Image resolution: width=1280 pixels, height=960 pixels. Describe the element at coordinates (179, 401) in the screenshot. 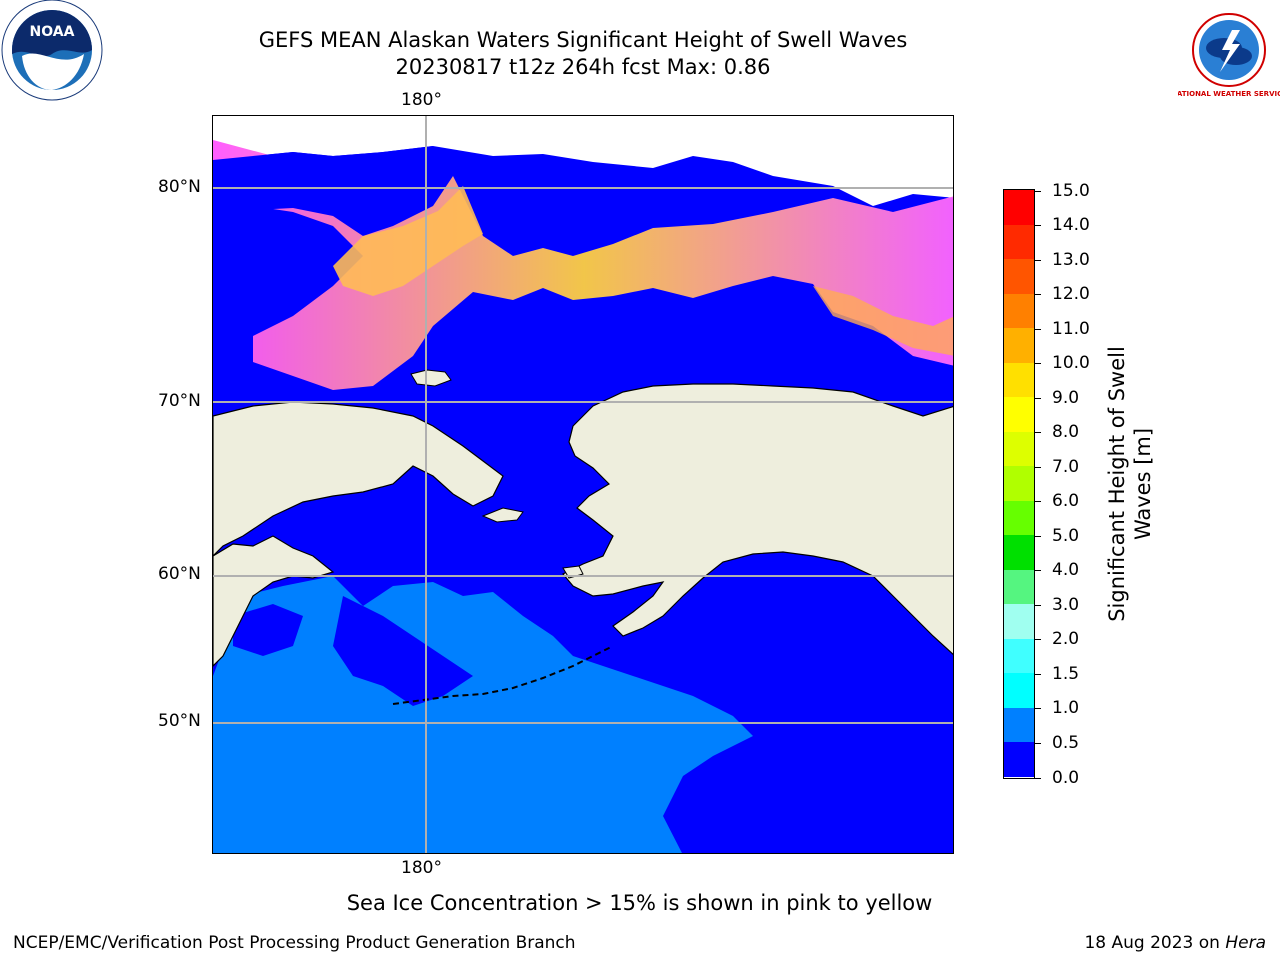

I see `lat-label-70: 70°N` at that location.